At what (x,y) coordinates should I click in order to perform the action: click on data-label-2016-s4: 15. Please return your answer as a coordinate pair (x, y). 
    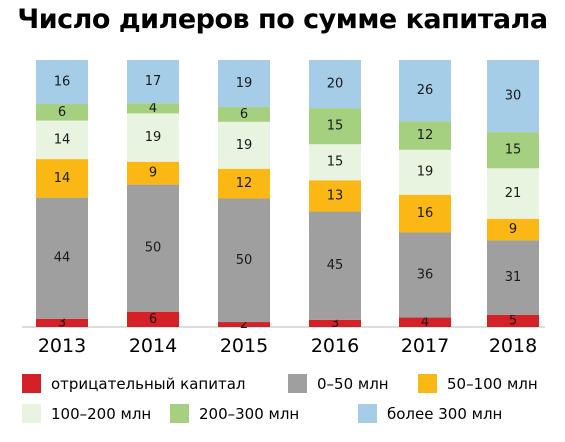
    Looking at the image, I should click on (335, 126).